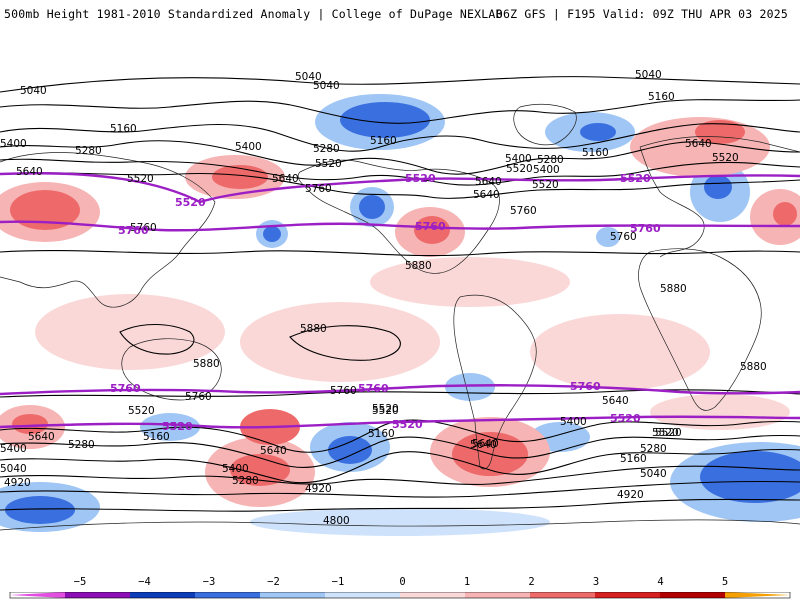  I want to click on colorbar-tick-row: −5 −4 −3 −2 −1 0 1 2 3 4 5, so click(400, 583).